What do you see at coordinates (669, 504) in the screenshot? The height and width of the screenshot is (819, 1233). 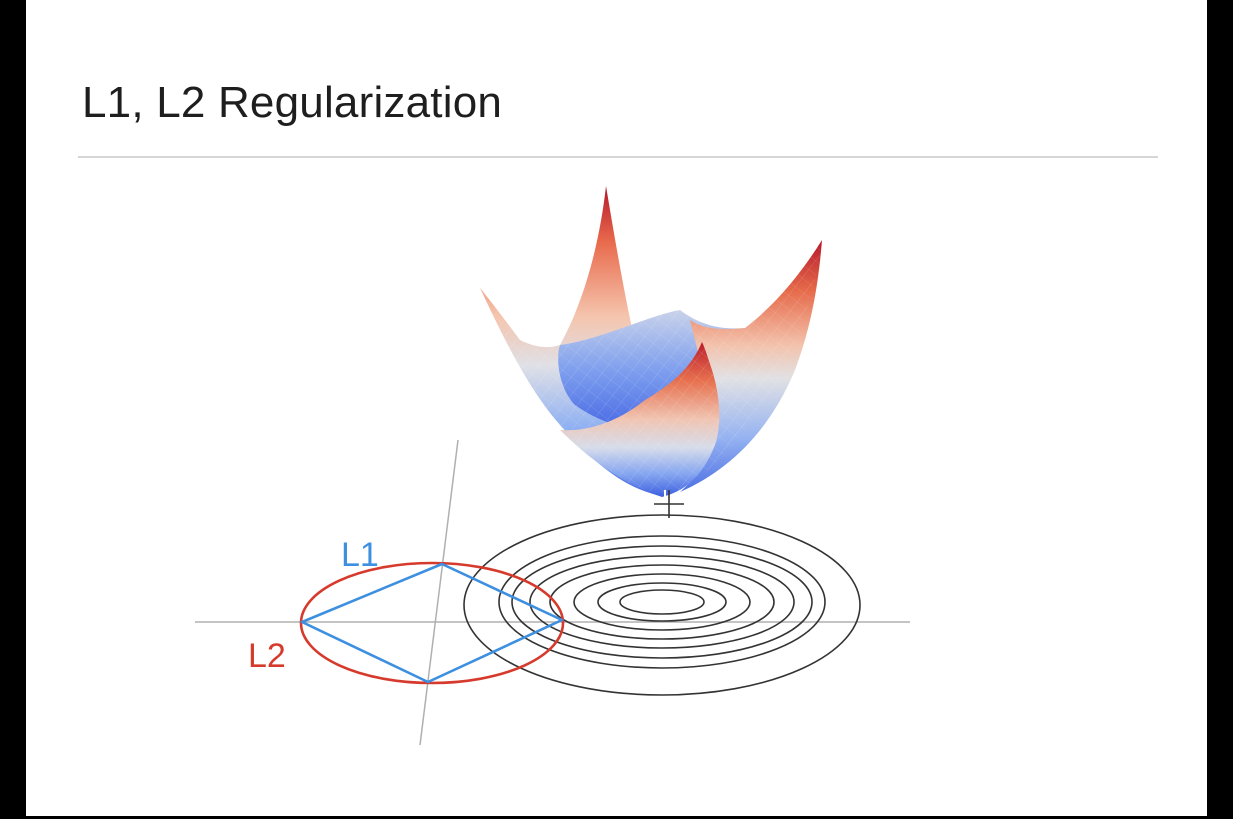 I see `crosshair-cursor-icon` at bounding box center [669, 504].